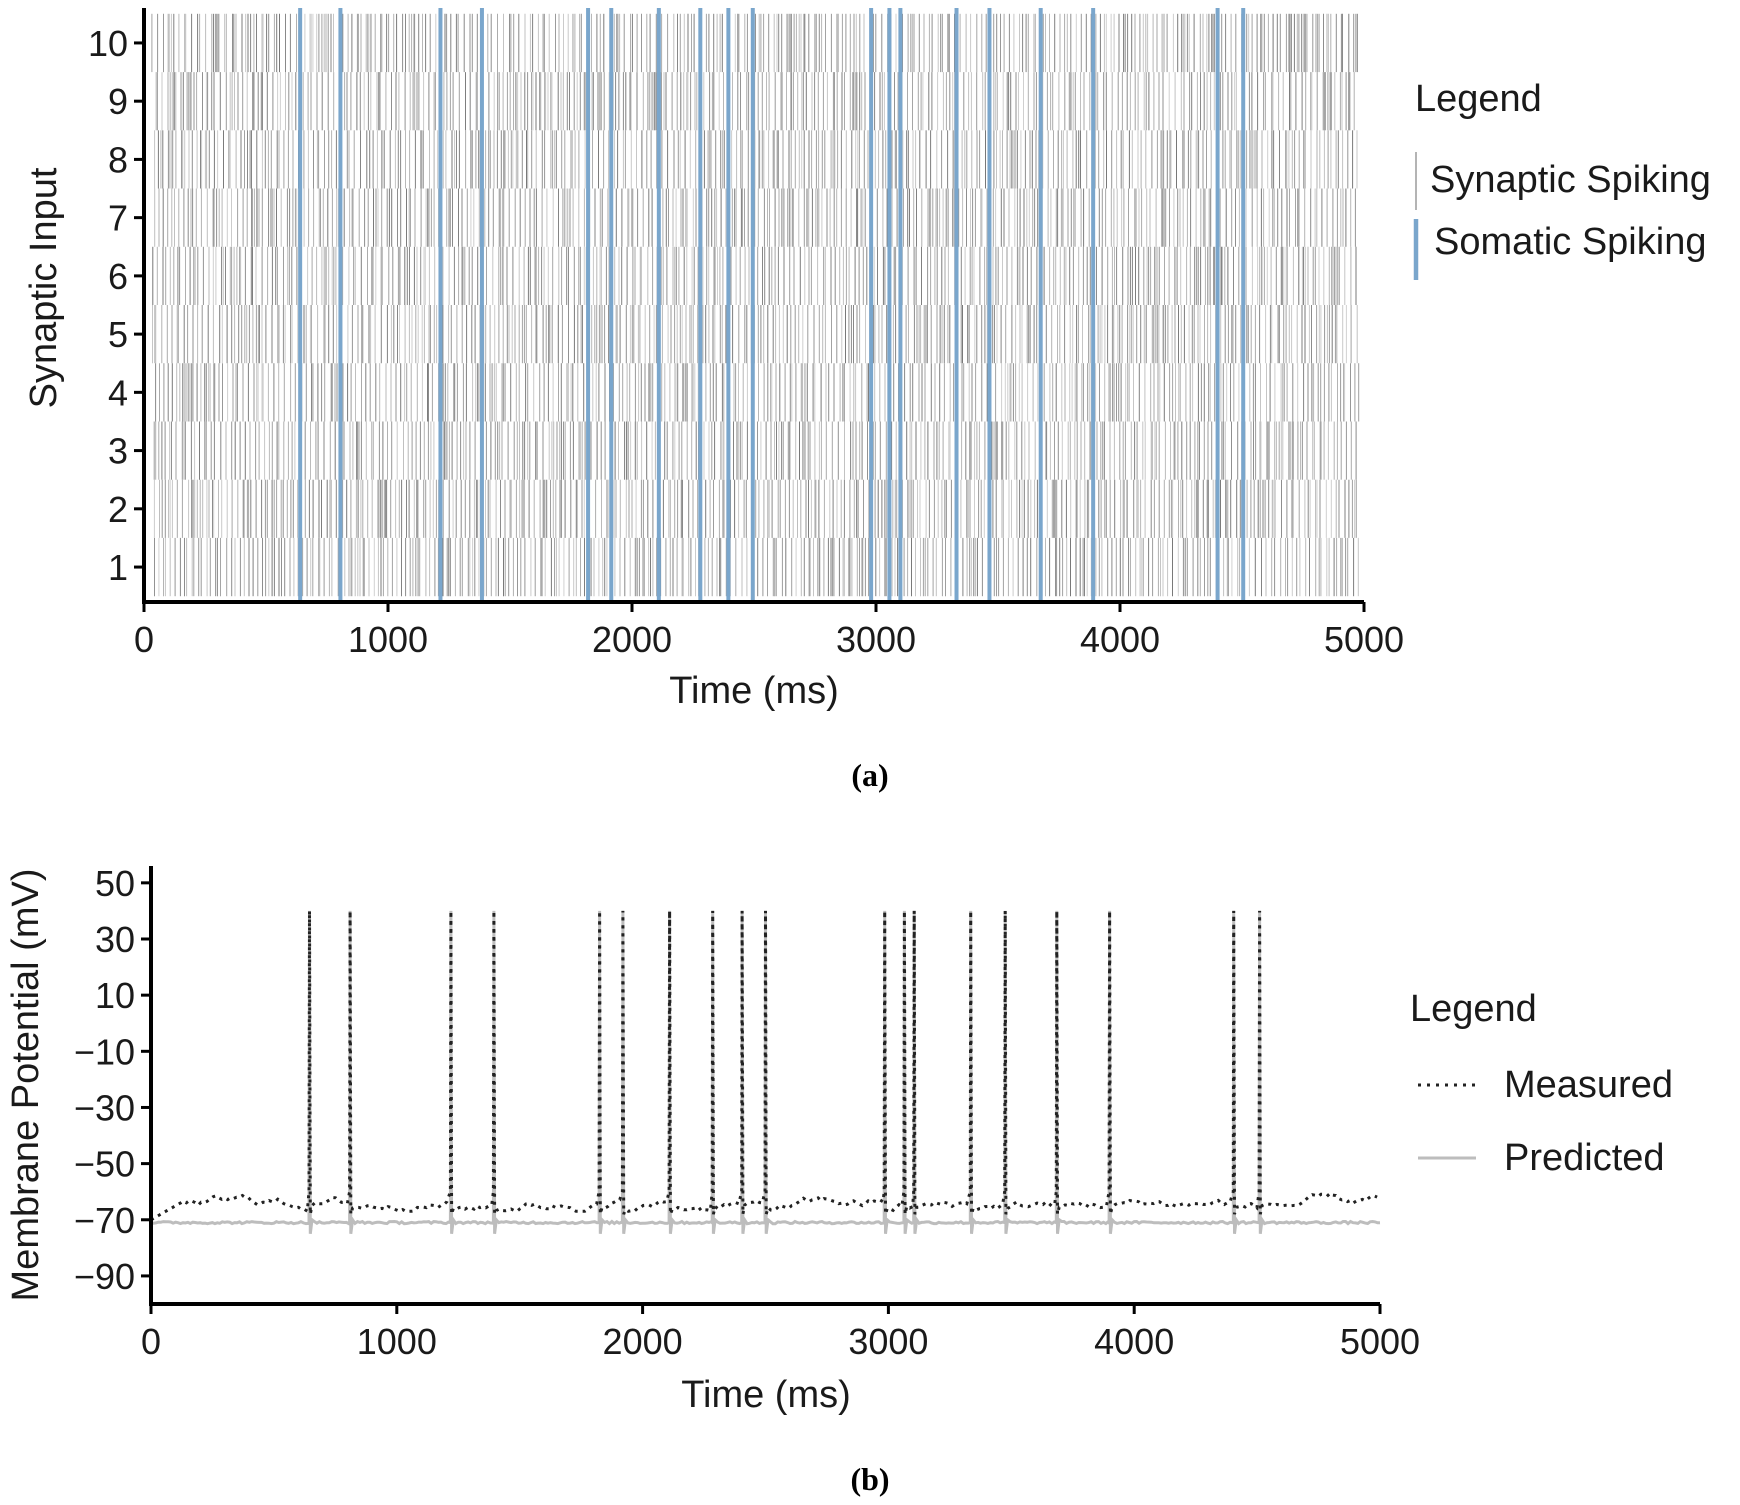 The height and width of the screenshot is (1505, 1740). What do you see at coordinates (104, 1276) in the screenshot?
I see `y-tick-label: −90` at bounding box center [104, 1276].